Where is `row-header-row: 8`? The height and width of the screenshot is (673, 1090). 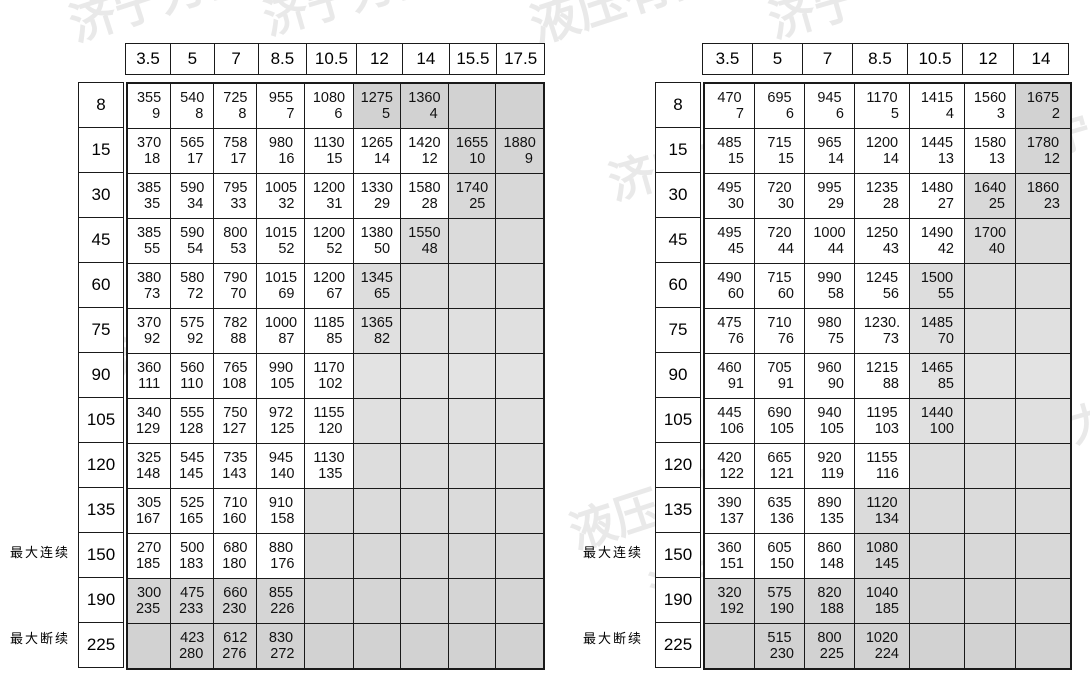 row-header-row: 8 is located at coordinates (101, 105).